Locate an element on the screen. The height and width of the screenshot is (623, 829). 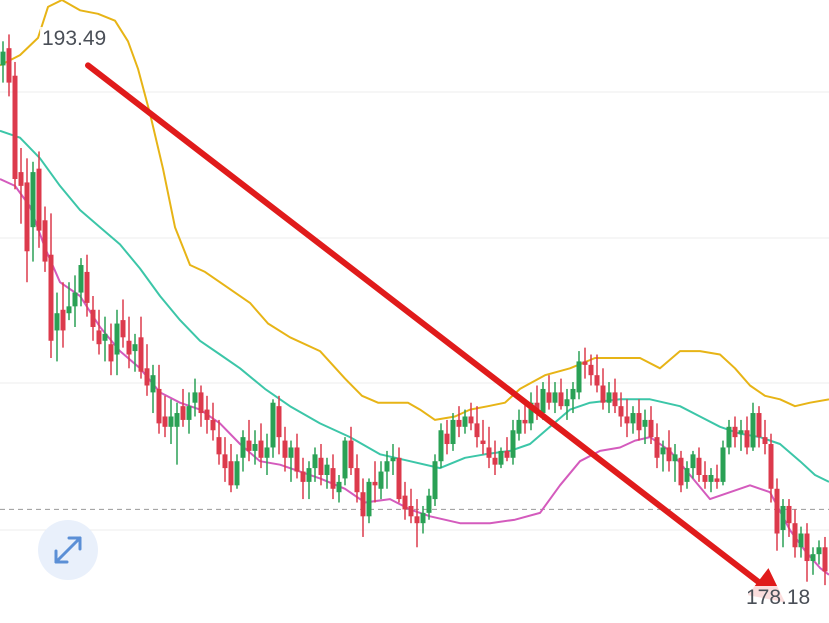
expand-arrows-icon is located at coordinates (68, 550).